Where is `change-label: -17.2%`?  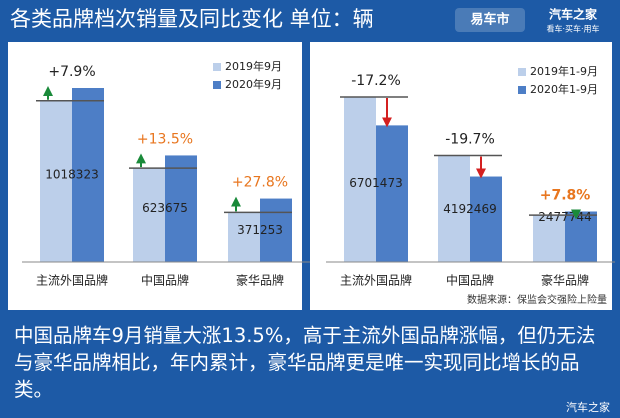 change-label: -17.2% is located at coordinates (376, 81).